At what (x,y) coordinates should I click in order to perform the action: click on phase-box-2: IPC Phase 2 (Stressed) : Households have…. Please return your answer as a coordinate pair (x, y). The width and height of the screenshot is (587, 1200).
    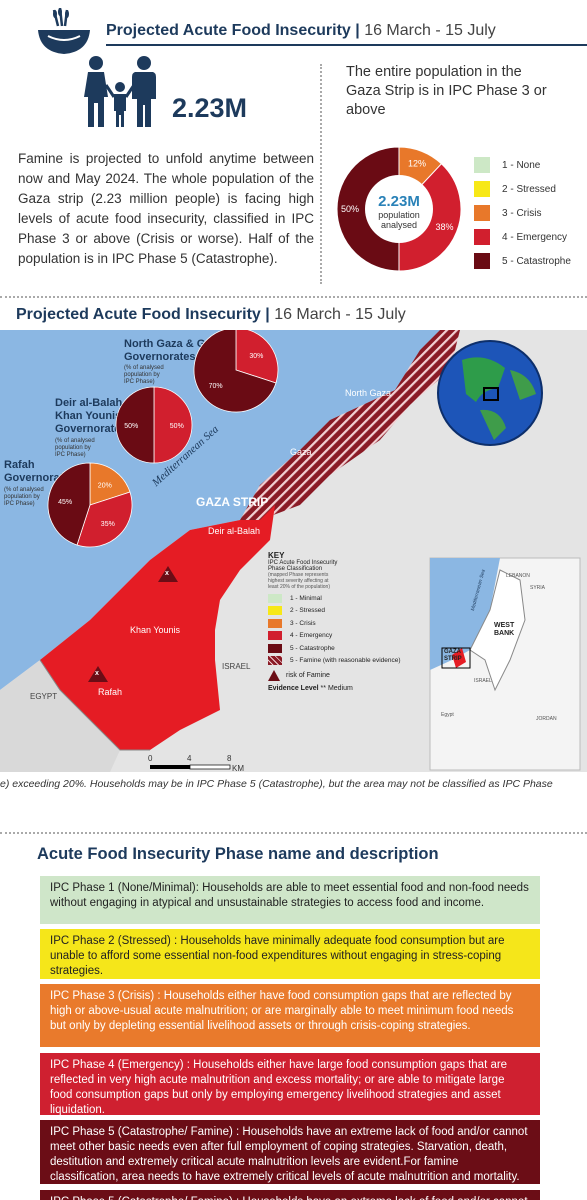
    Looking at the image, I should click on (290, 954).